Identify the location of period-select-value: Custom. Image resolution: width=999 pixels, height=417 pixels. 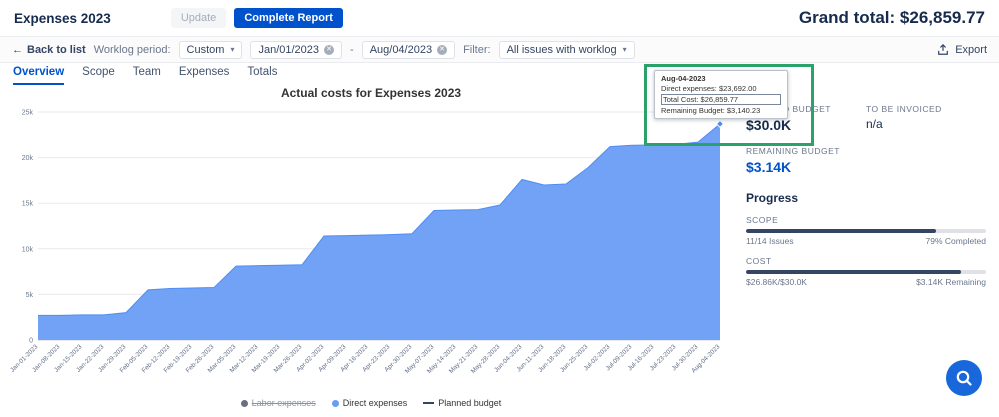
(205, 49).